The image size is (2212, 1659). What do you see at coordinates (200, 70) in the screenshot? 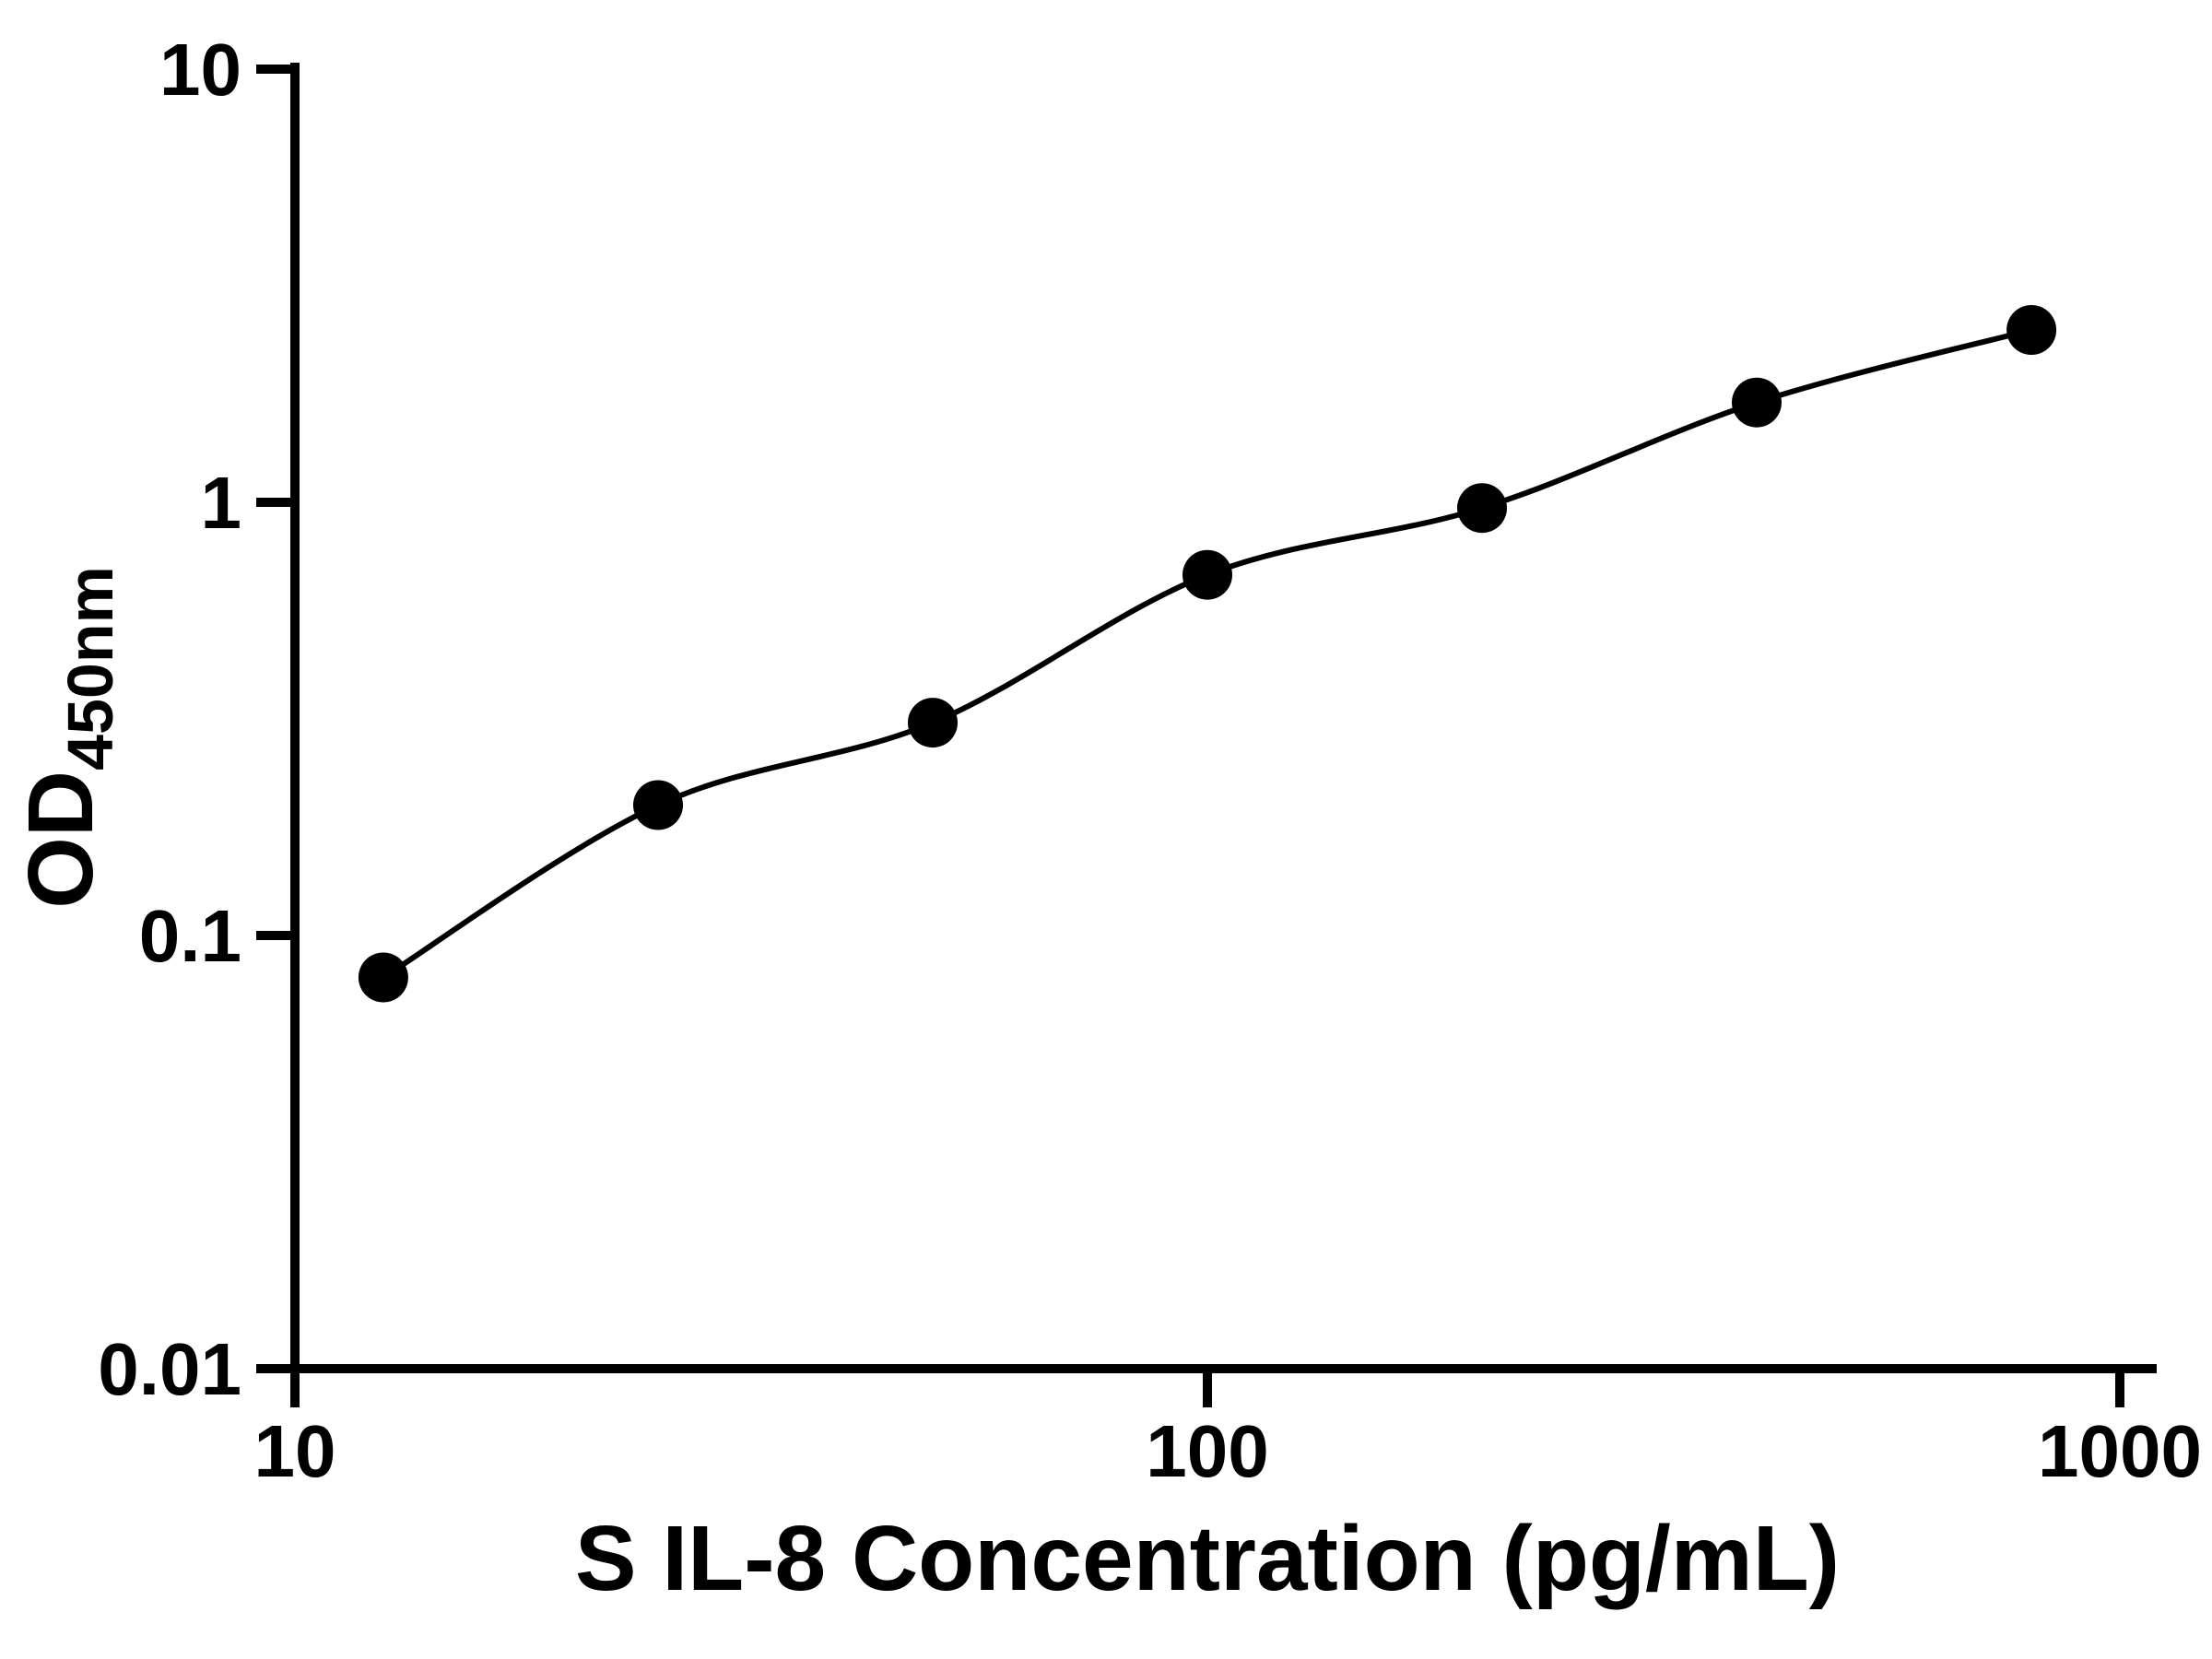
I see `y-tick-label: 10` at bounding box center [200, 70].